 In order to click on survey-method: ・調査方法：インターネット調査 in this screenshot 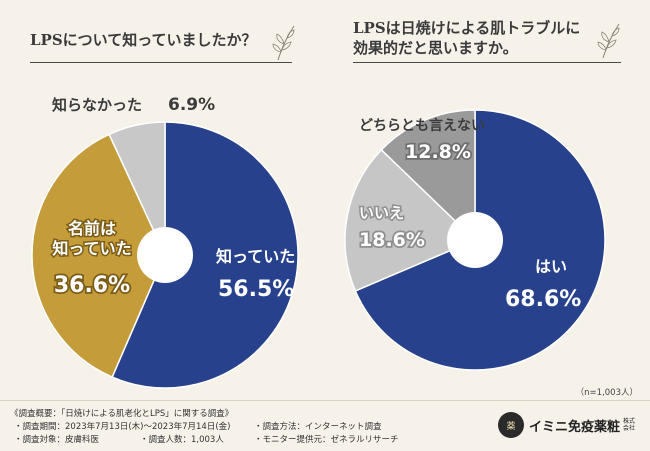, I will do `click(318, 427)`.